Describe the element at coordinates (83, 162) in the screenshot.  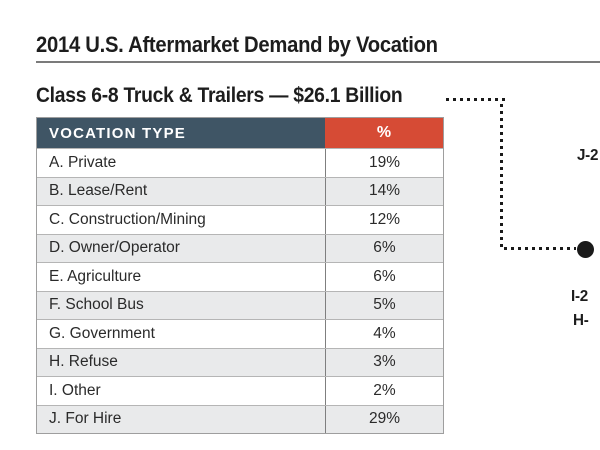
I see `row-label: A. Private` at that location.